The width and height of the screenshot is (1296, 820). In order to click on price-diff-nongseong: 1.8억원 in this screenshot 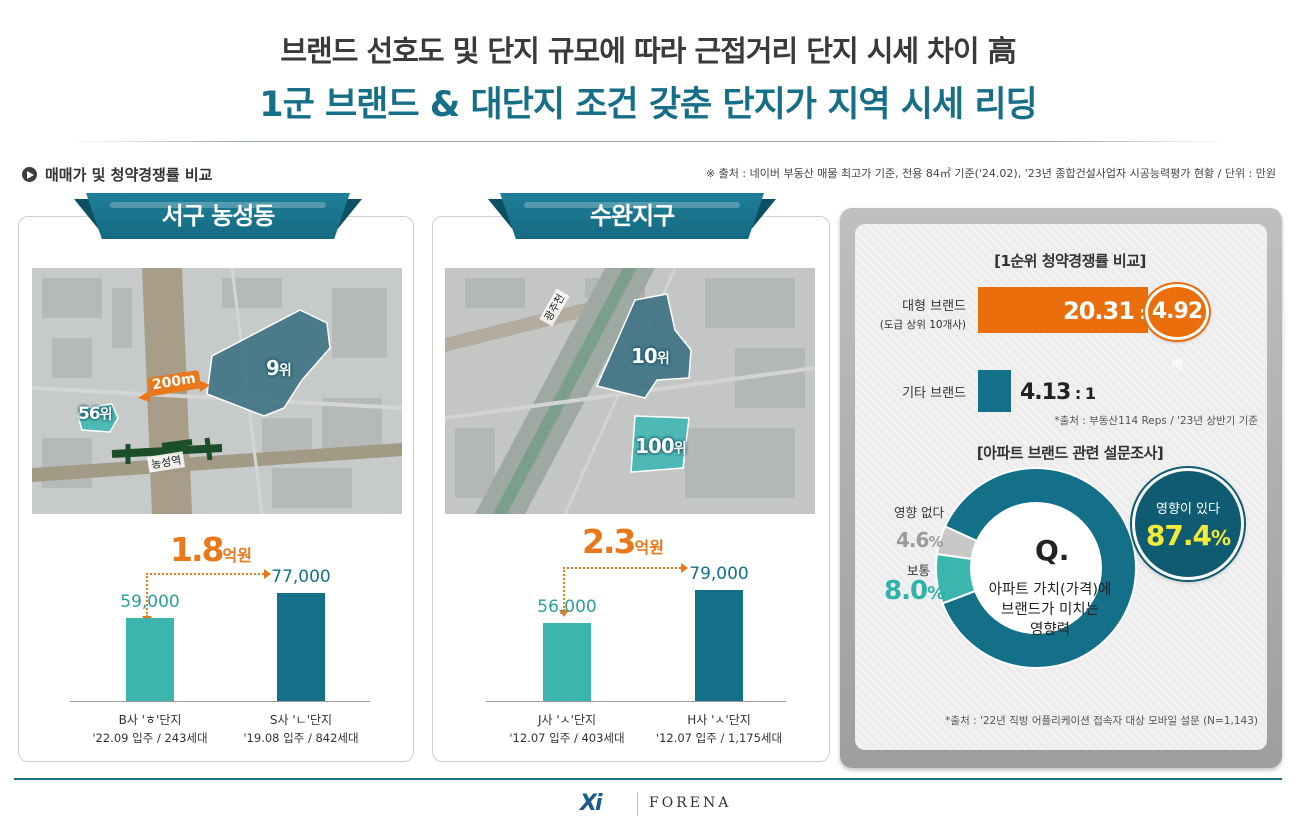, I will do `click(211, 549)`.